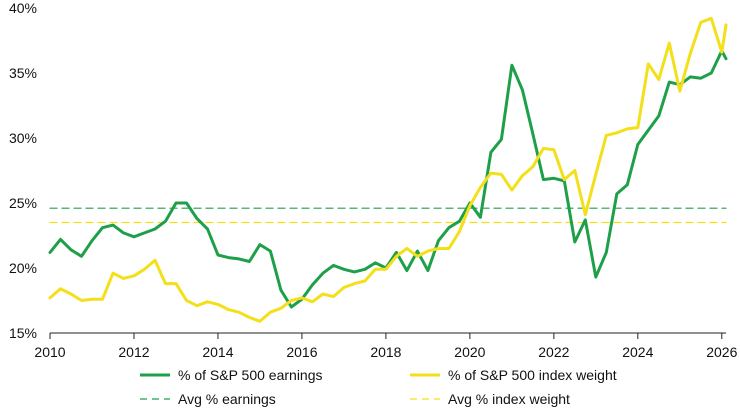  Describe the element at coordinates (133, 352) in the screenshot. I see `x-tick-label: 2012` at that location.